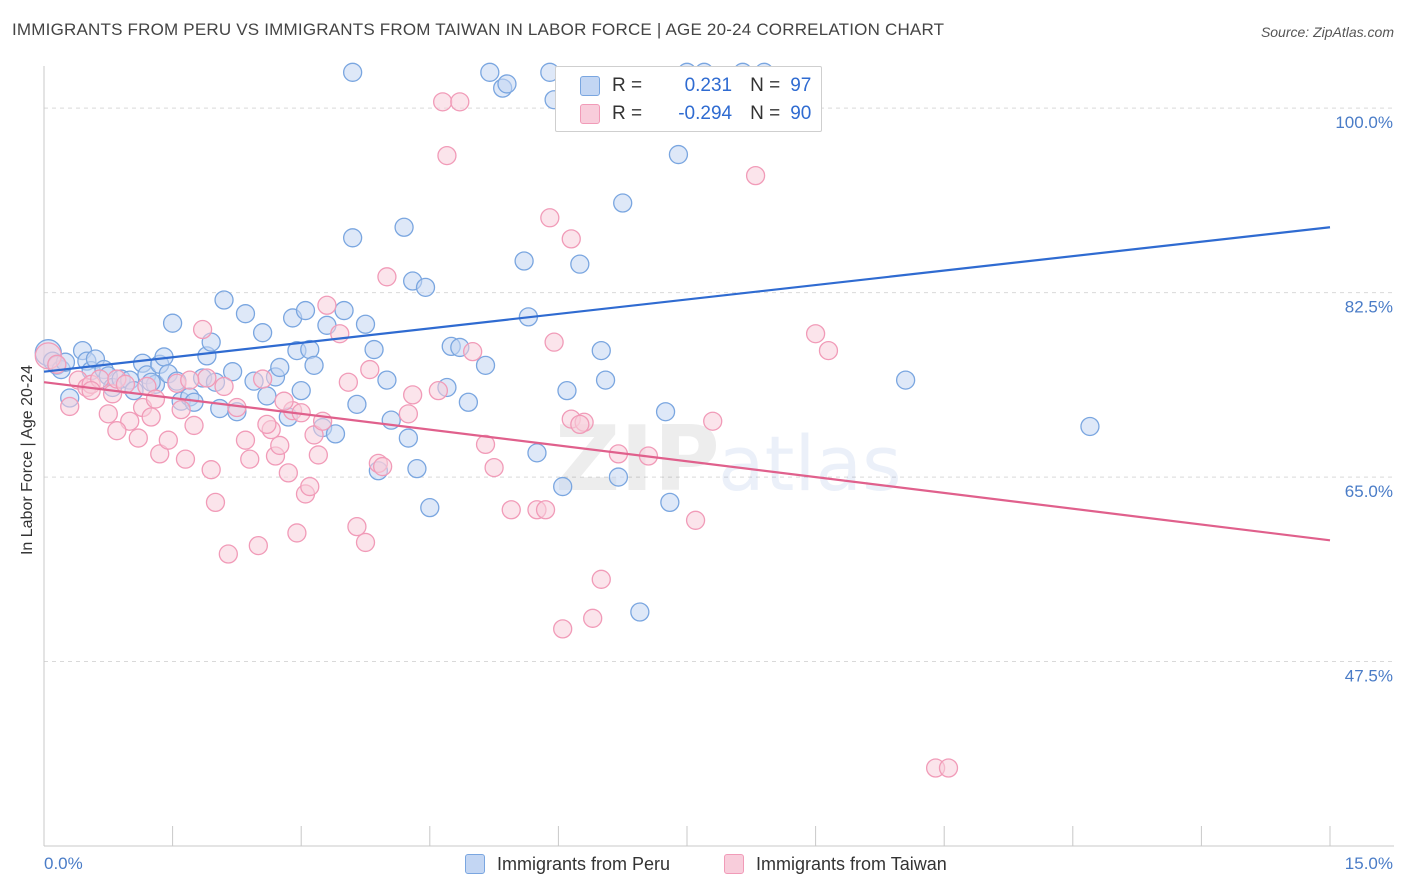 This screenshot has height=892, width=1406. Describe the element at coordinates (627, 85) in the screenshot. I see `legend-r-label-peru: R =` at that location.